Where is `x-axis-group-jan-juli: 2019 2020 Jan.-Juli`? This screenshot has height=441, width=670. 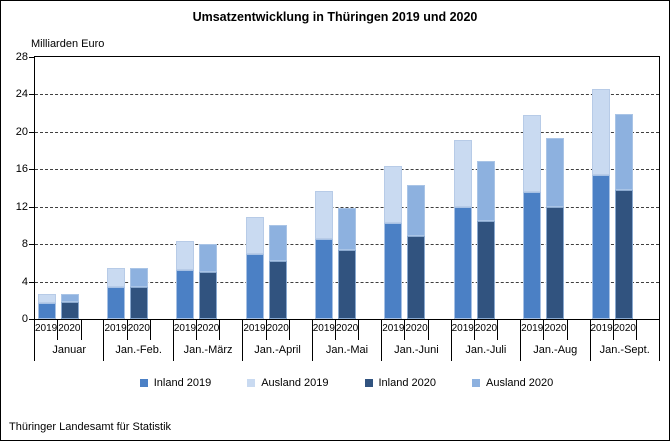 x-axis-group-jan-juli: 2019 2020 Jan.-Juli is located at coordinates (487, 340).